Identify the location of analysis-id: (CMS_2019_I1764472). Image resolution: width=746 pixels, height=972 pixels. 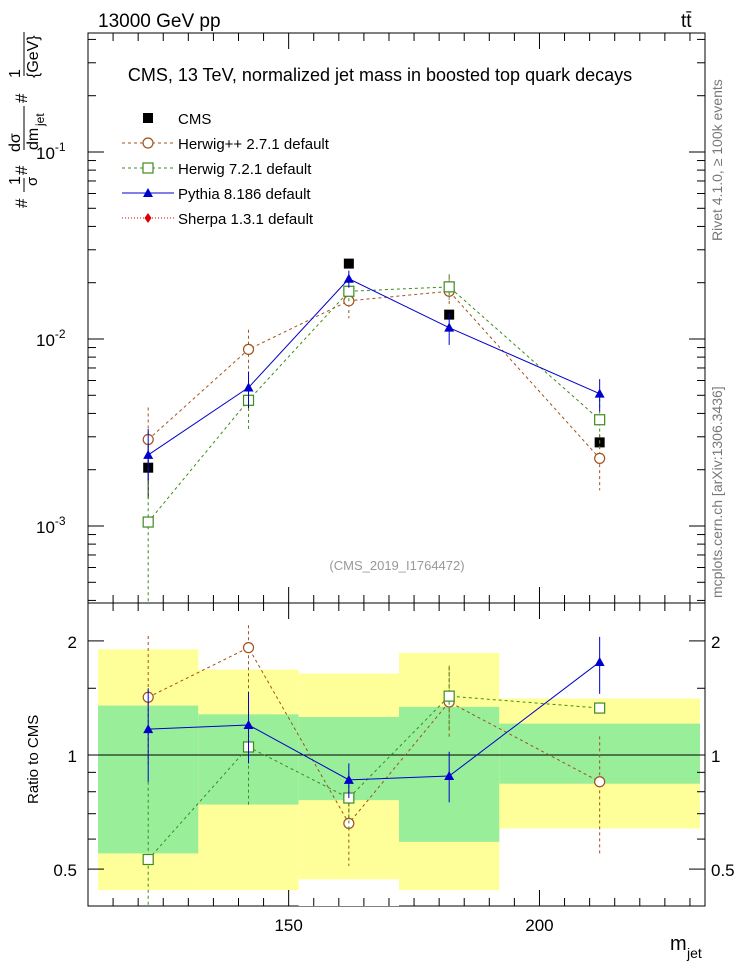
(396, 565).